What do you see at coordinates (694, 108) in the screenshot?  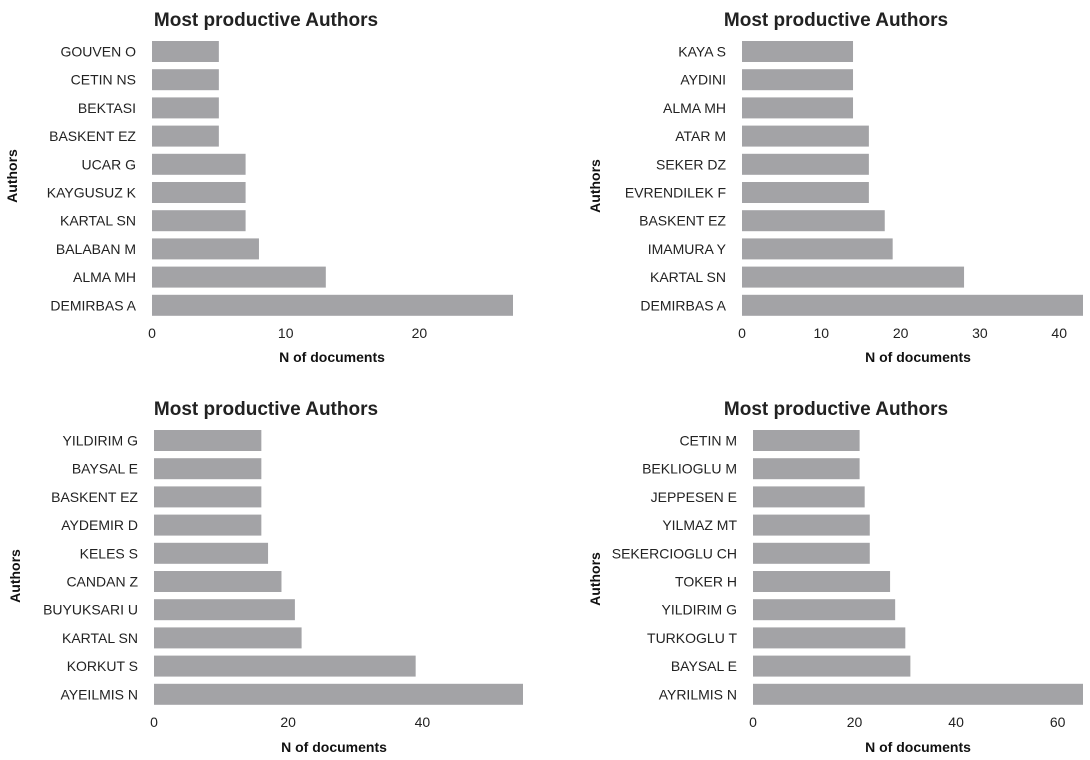 I see `category-label: ALMA MH` at bounding box center [694, 108].